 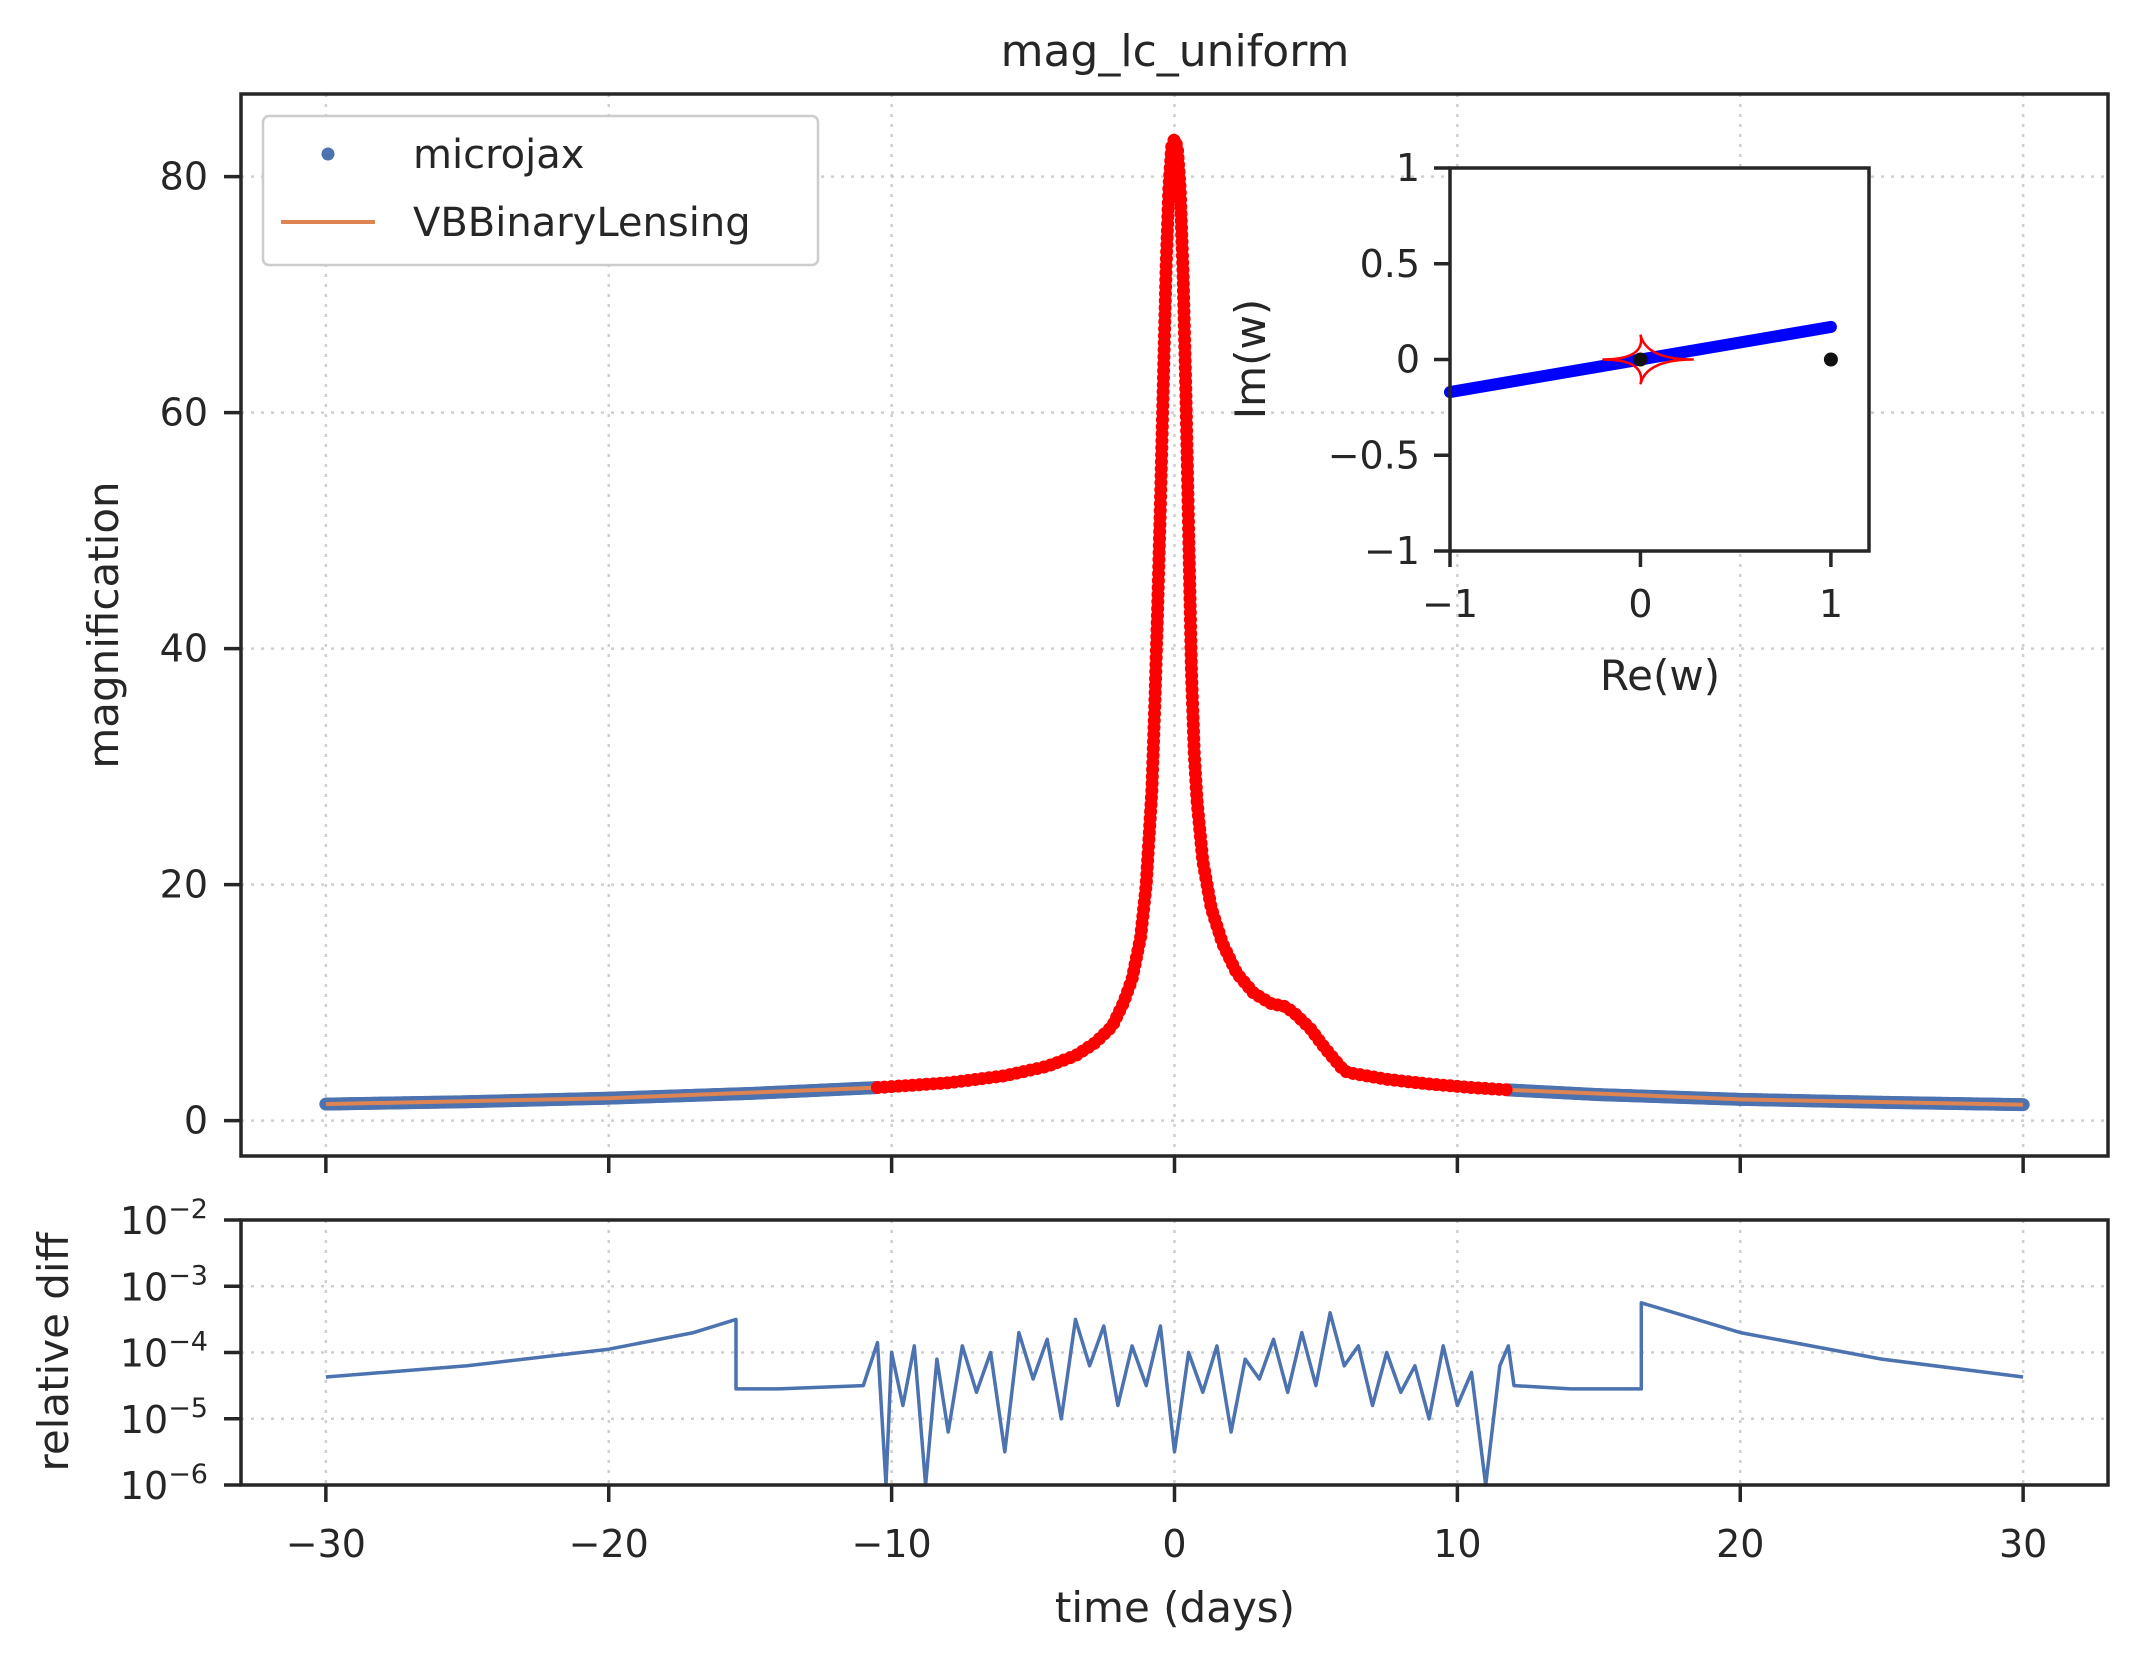 I want to click on inset-y-tick-label: 0, so click(x=1408, y=360).